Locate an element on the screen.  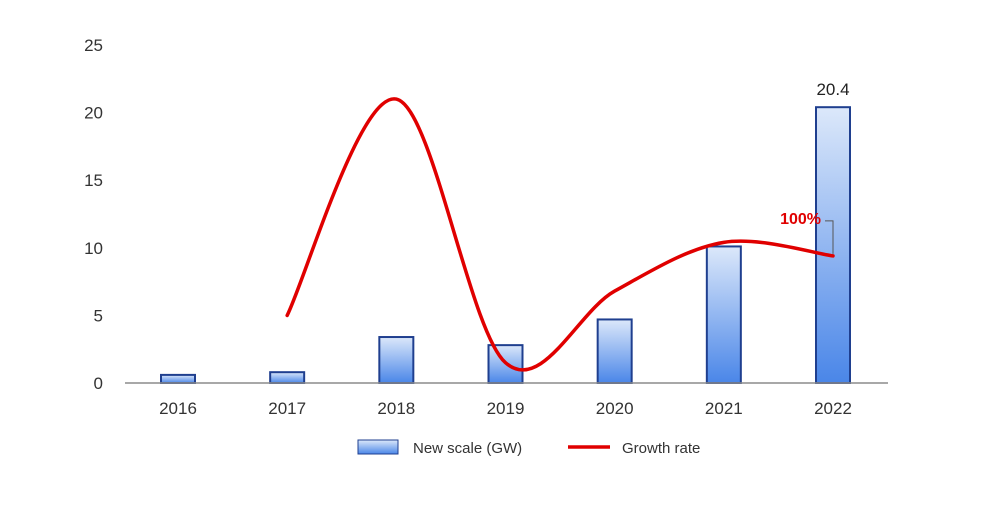
legend-swatch-bar is located at coordinates (378, 447).